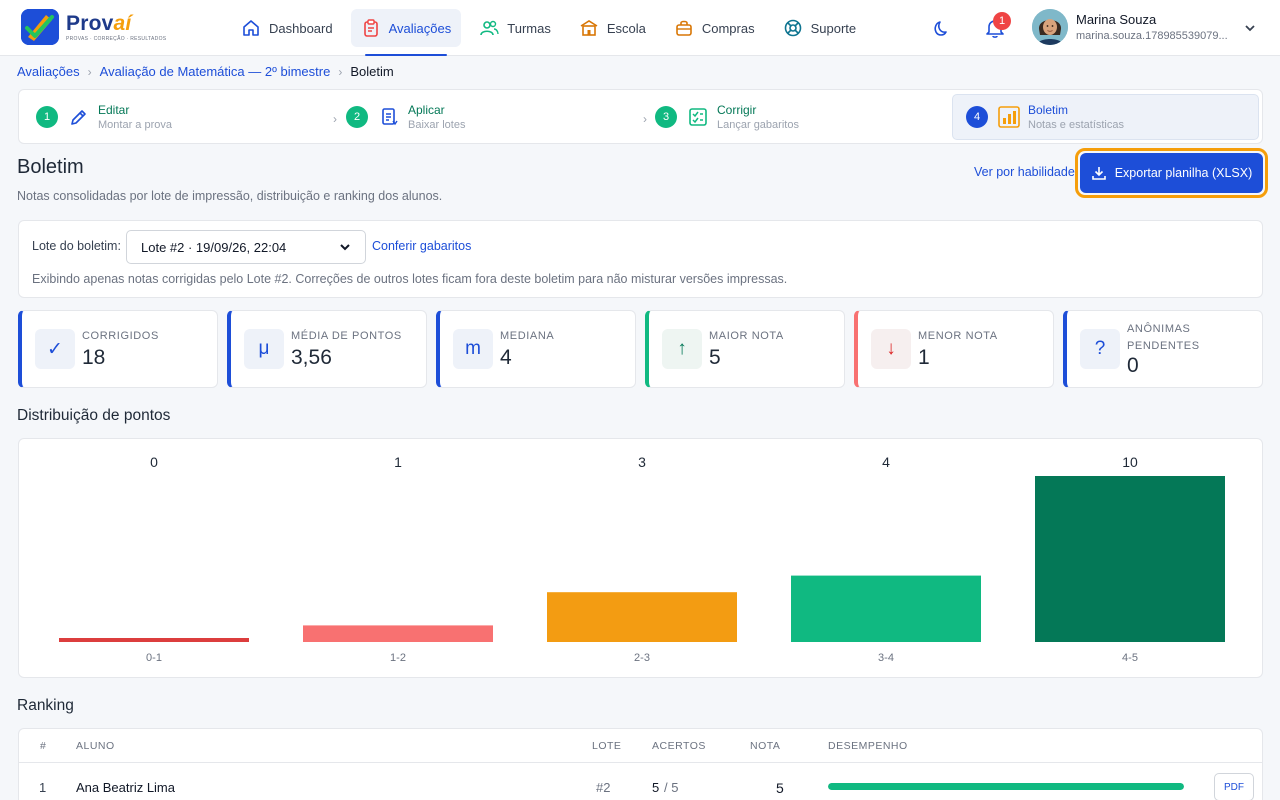 Image resolution: width=1280 pixels, height=800 pixels. I want to click on clipboard-icon, so click(370, 28).